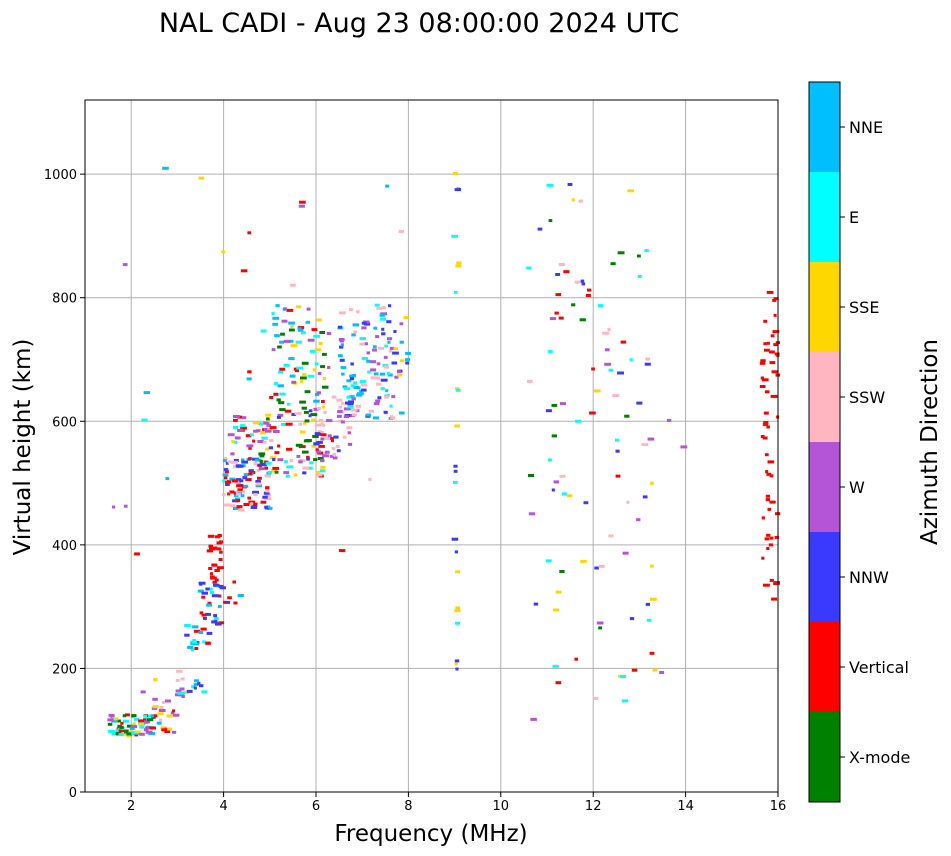 The width and height of the screenshot is (951, 856). What do you see at coordinates (60, 175) in the screenshot?
I see `y-tick-label: 1000` at bounding box center [60, 175].